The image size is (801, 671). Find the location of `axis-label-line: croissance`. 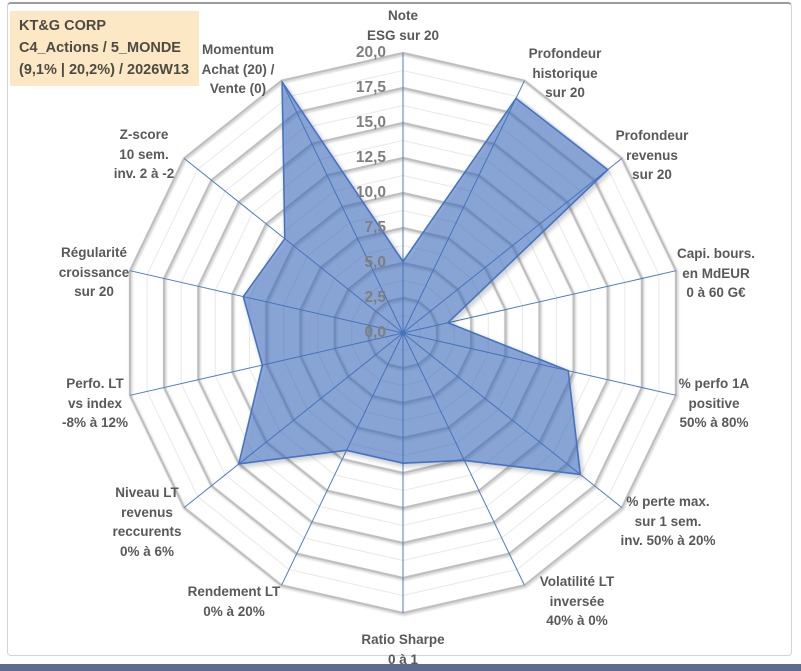

axis-label-line: croissance is located at coordinates (94, 272).